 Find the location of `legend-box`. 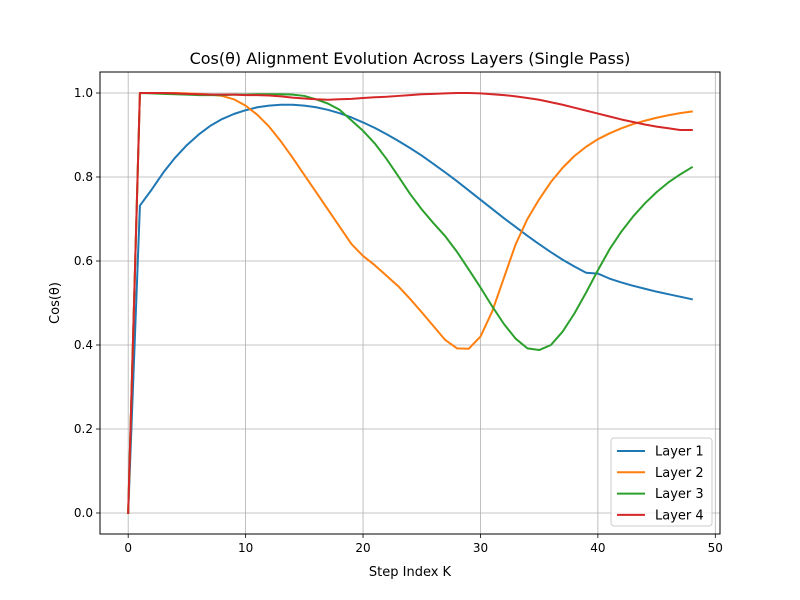

legend-box is located at coordinates (661, 482).